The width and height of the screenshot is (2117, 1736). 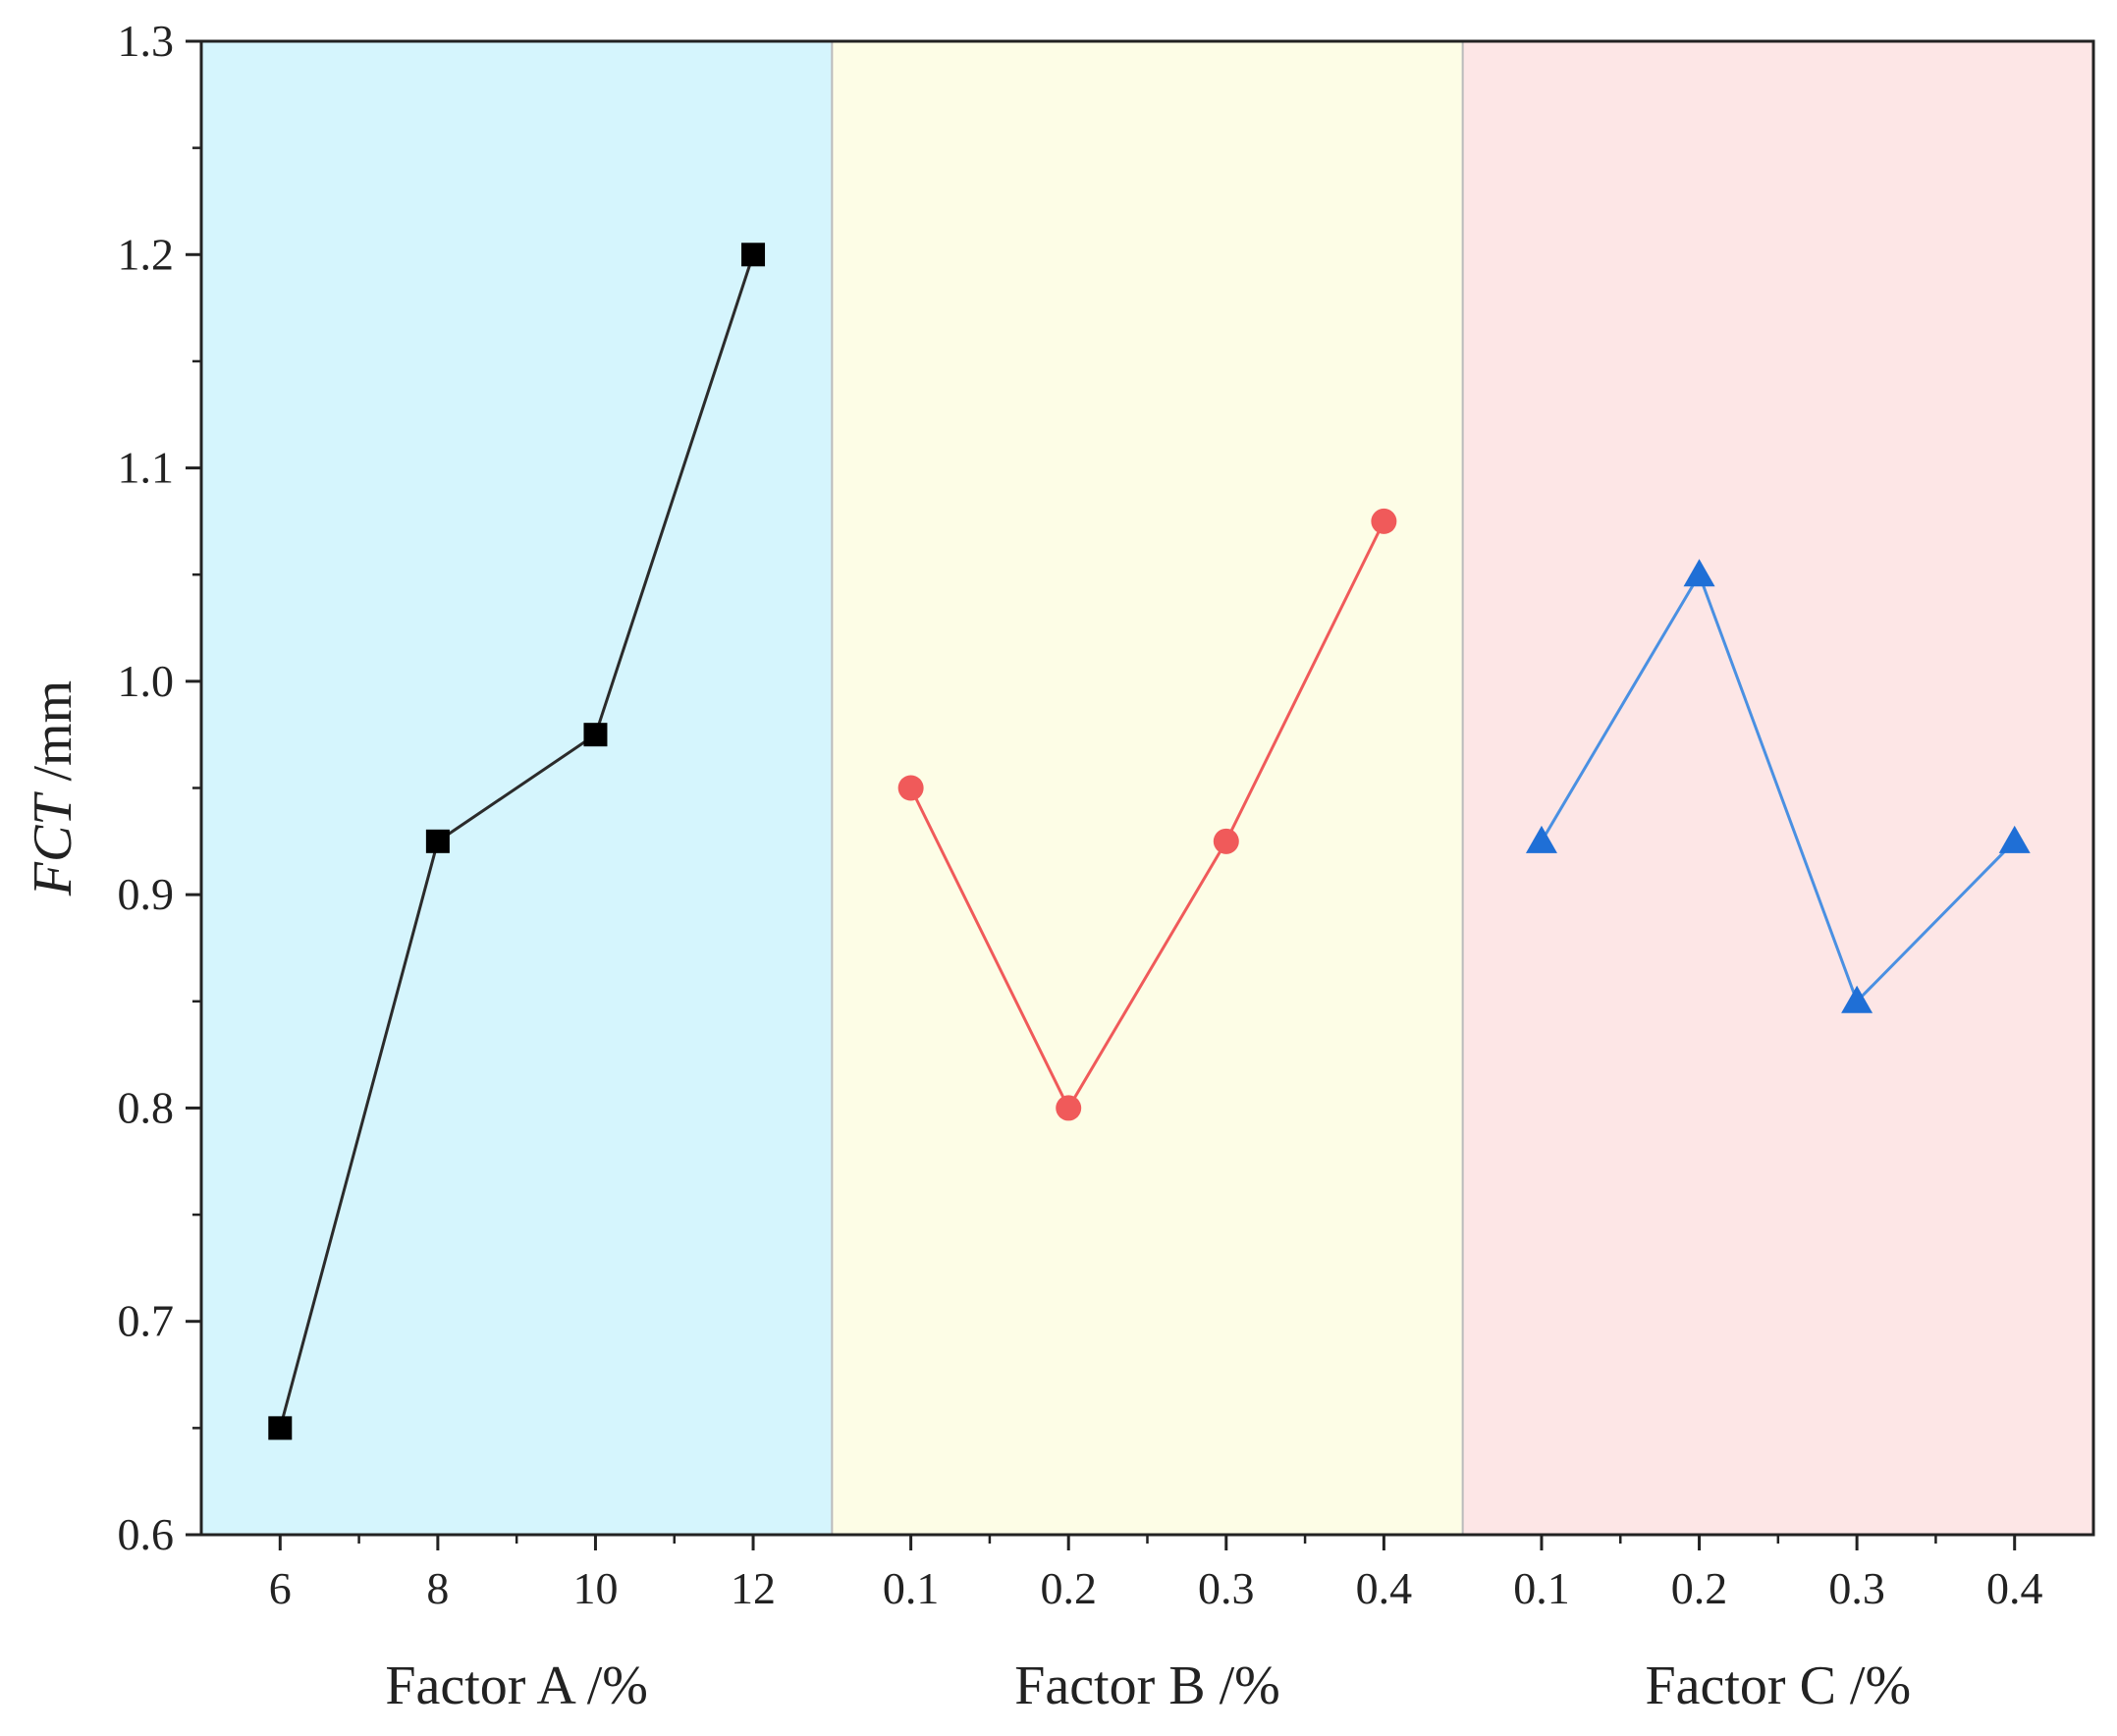 What do you see at coordinates (1147, 1685) in the screenshot?
I see `x-axis-title: Factor B /%` at bounding box center [1147, 1685].